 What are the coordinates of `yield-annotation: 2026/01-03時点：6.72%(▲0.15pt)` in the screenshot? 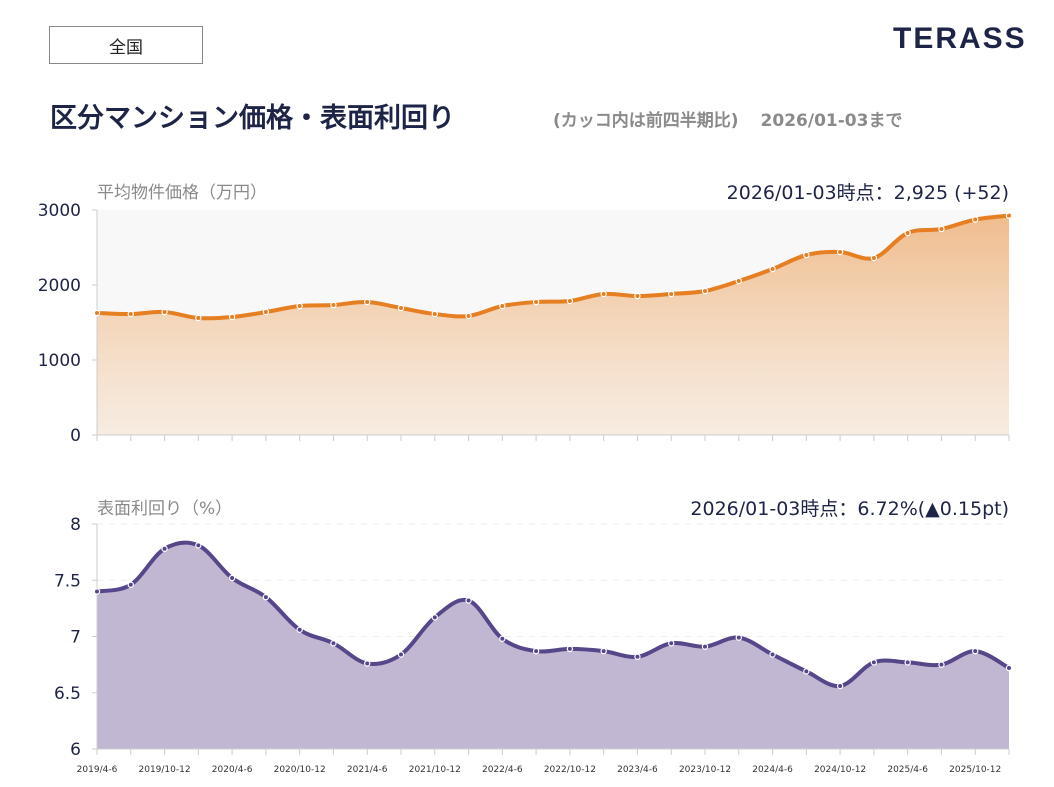 It's located at (849, 509).